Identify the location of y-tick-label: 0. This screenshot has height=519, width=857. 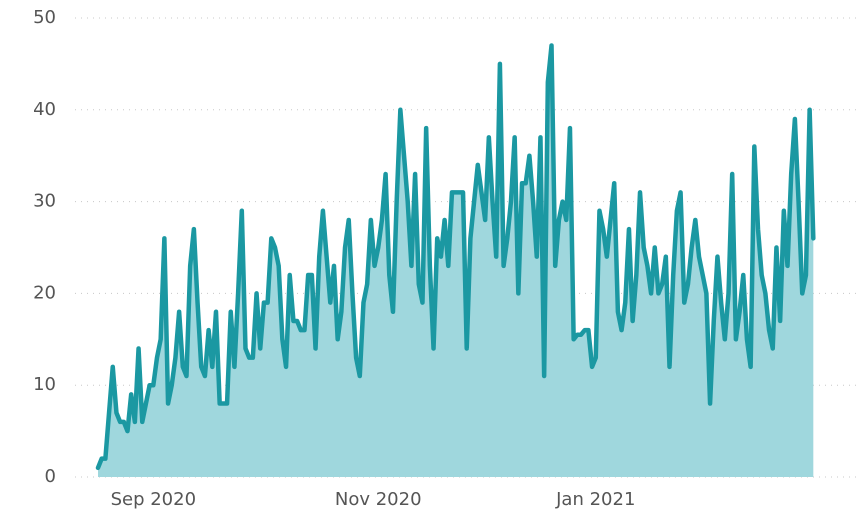
(50, 476).